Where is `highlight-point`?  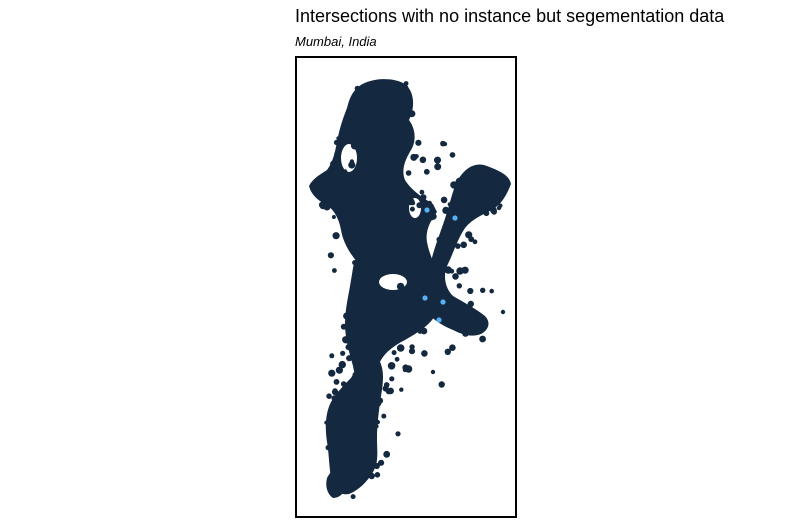 highlight-point is located at coordinates (439, 320).